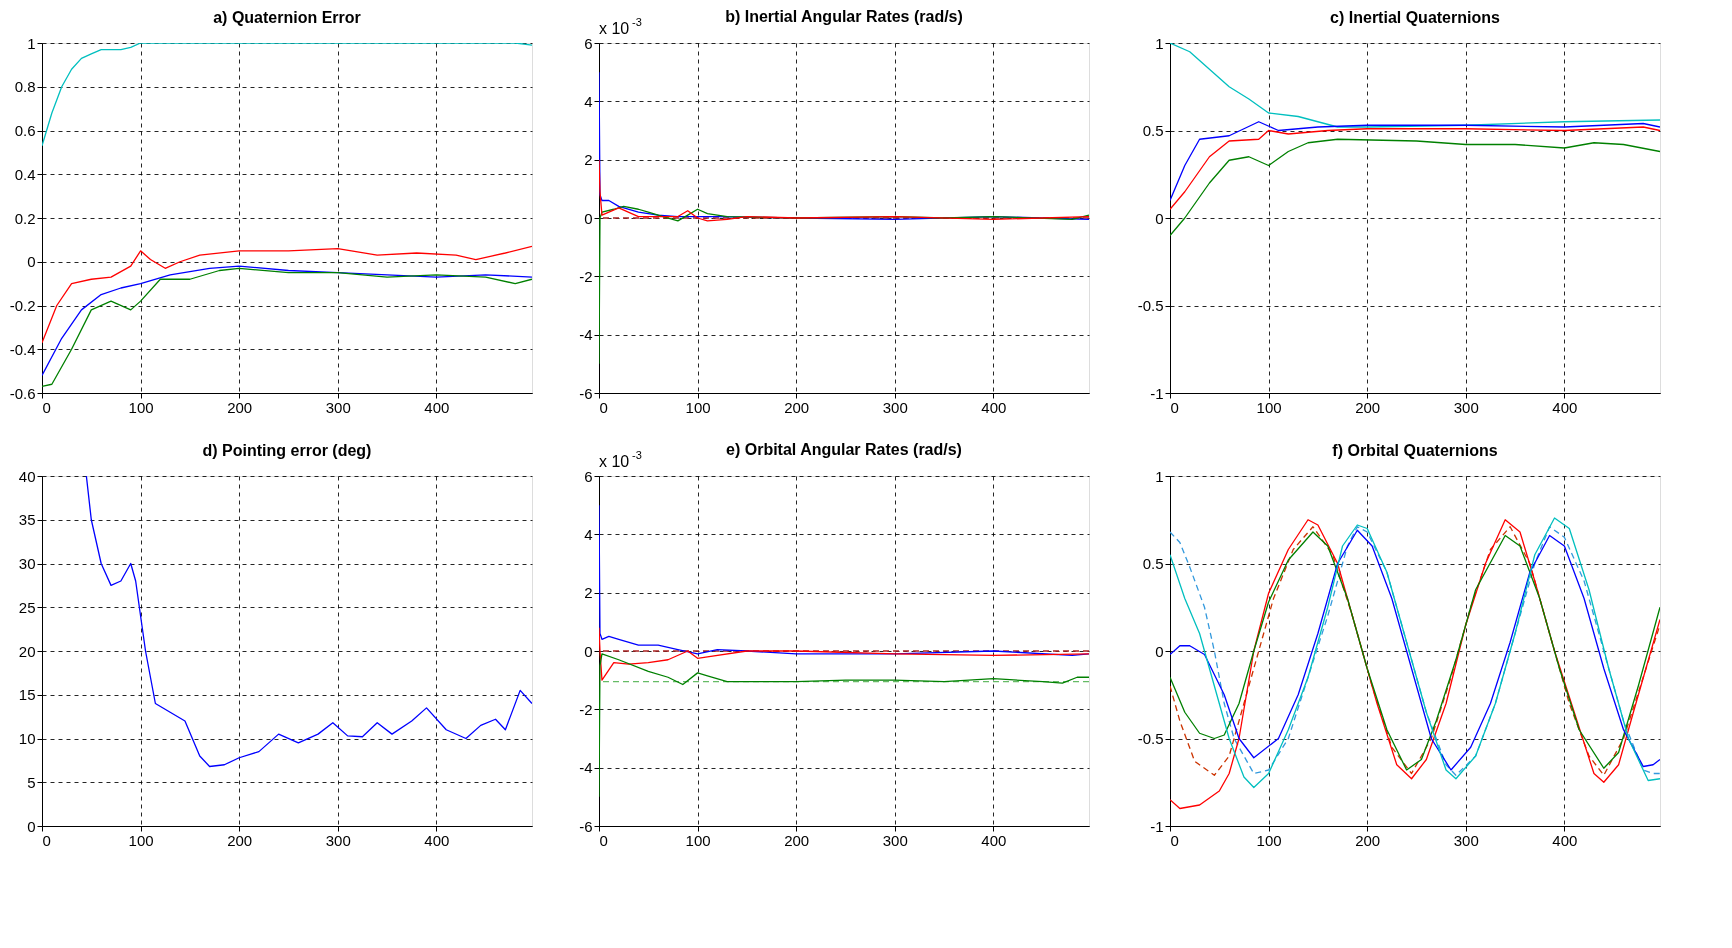  I want to click on y-tick-label: 0.2, so click(25, 218).